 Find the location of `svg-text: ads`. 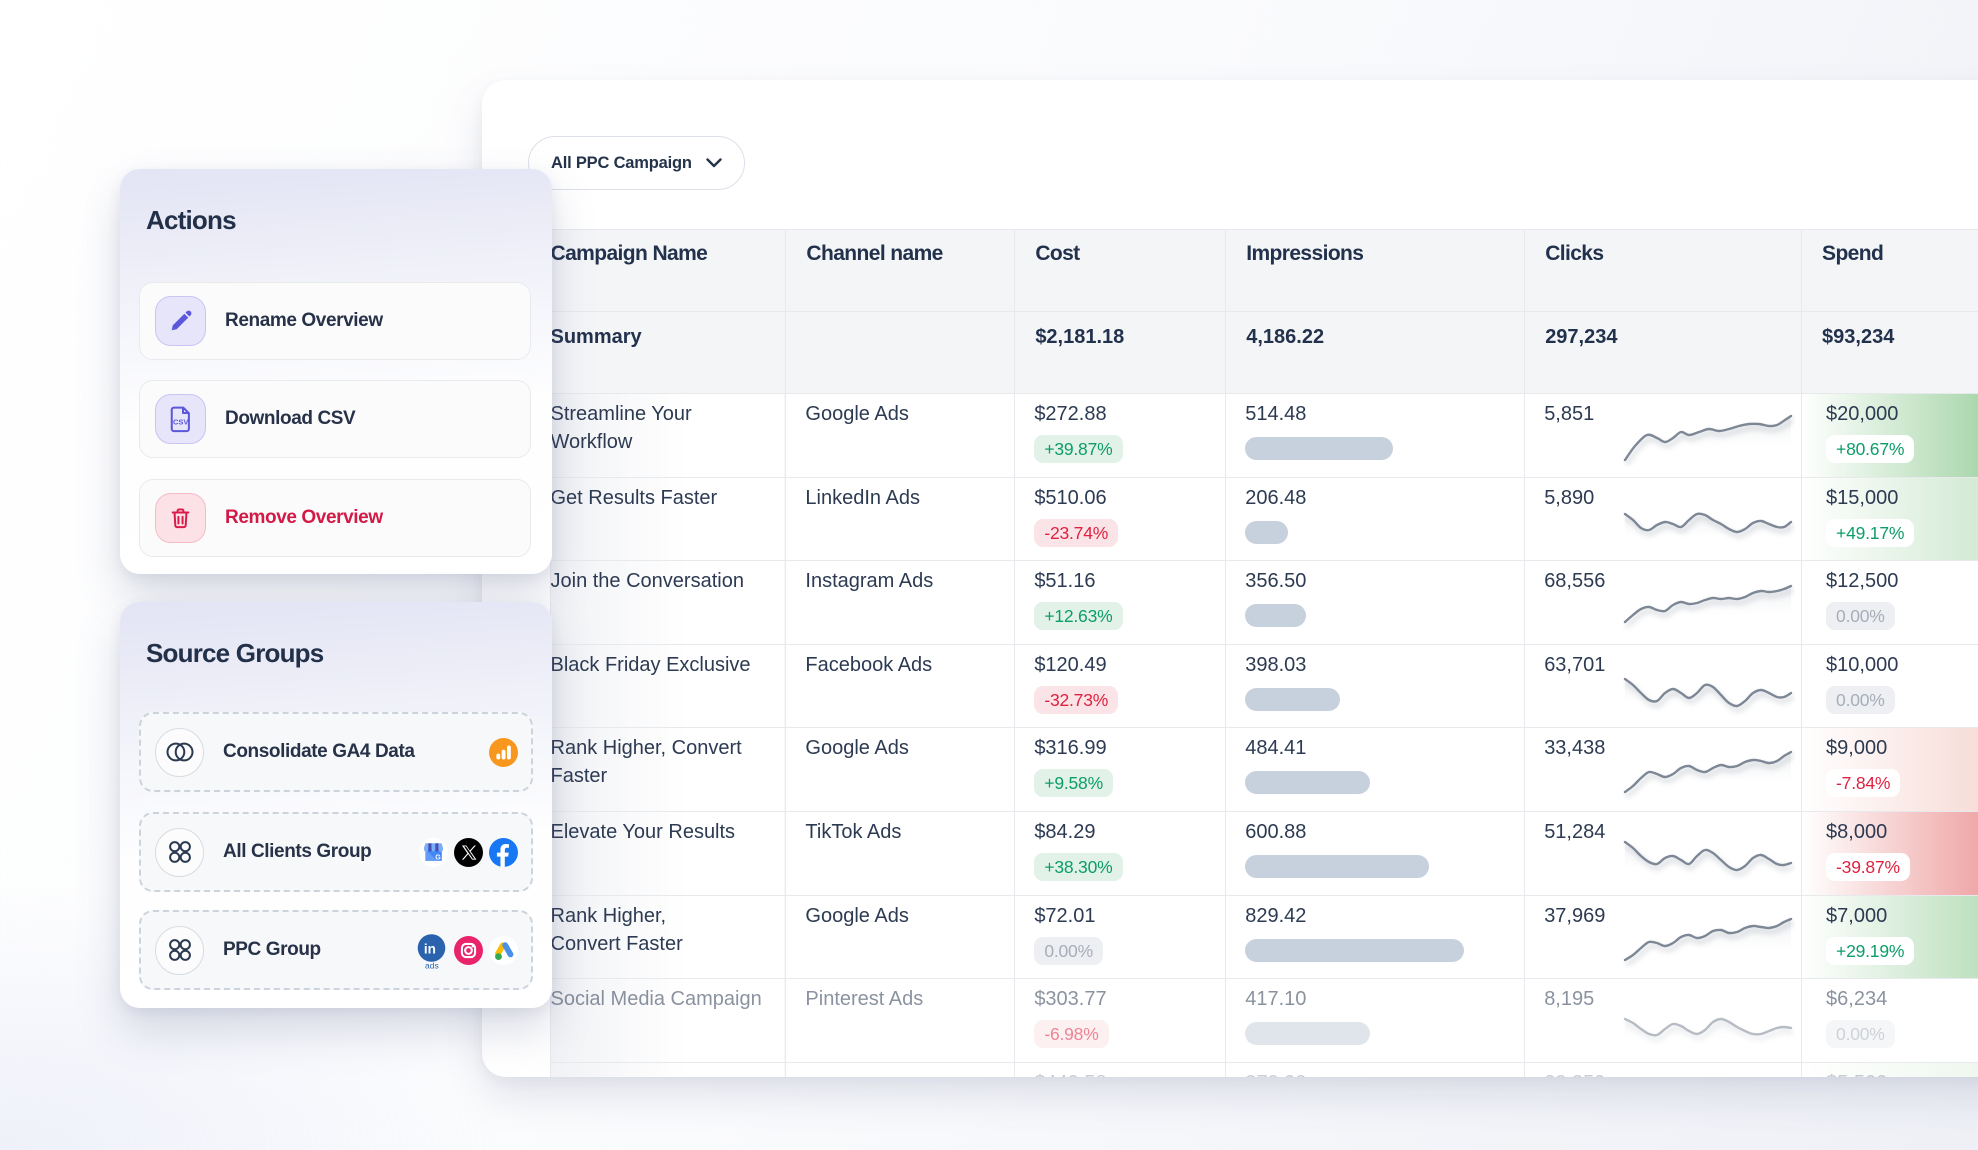

svg-text: ads is located at coordinates (432, 965).